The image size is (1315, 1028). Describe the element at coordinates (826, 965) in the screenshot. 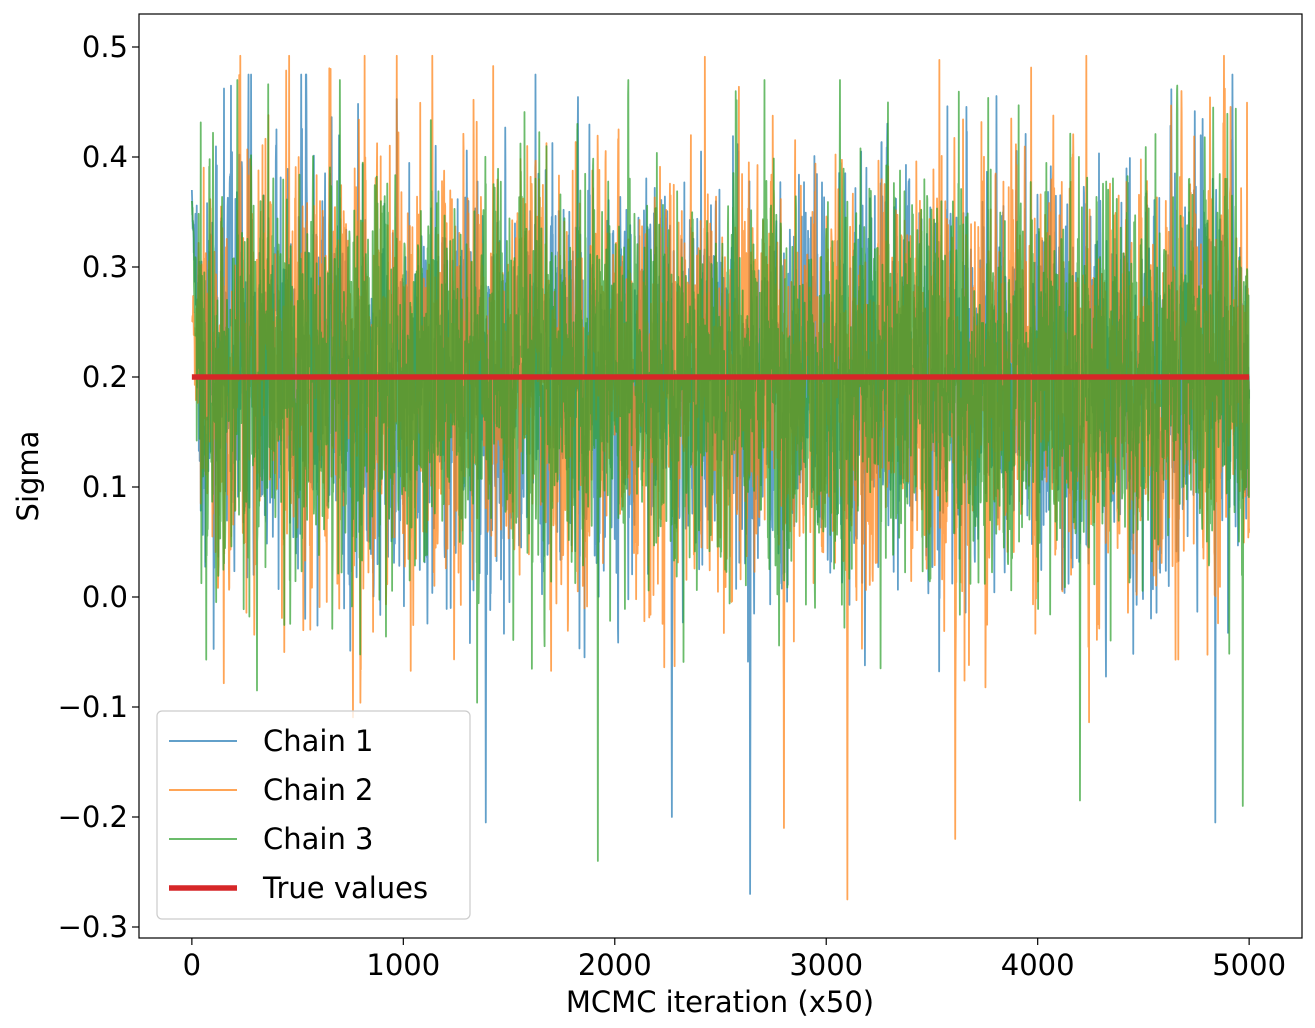

I see `x-tick-label: 3000` at that location.